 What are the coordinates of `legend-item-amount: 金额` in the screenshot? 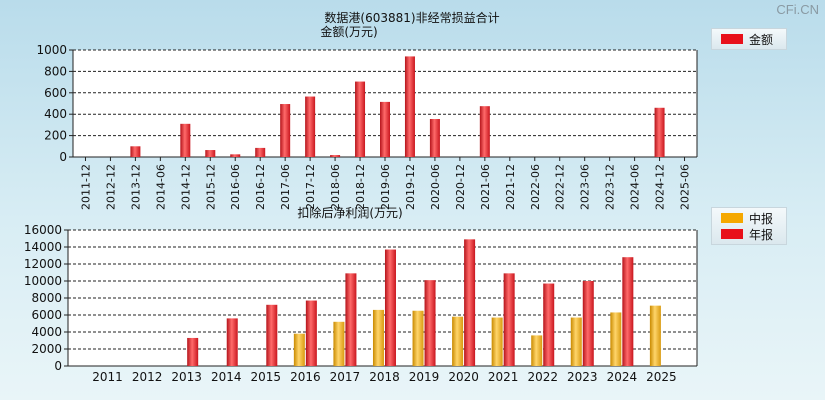 It's located at (742, 39).